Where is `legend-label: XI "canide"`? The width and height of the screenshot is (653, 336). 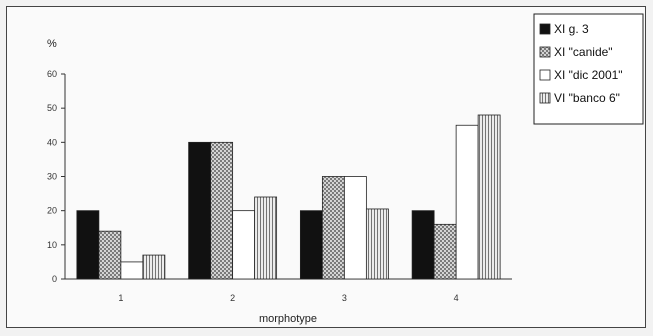
legend-label: XI "canide" is located at coordinates (583, 52).